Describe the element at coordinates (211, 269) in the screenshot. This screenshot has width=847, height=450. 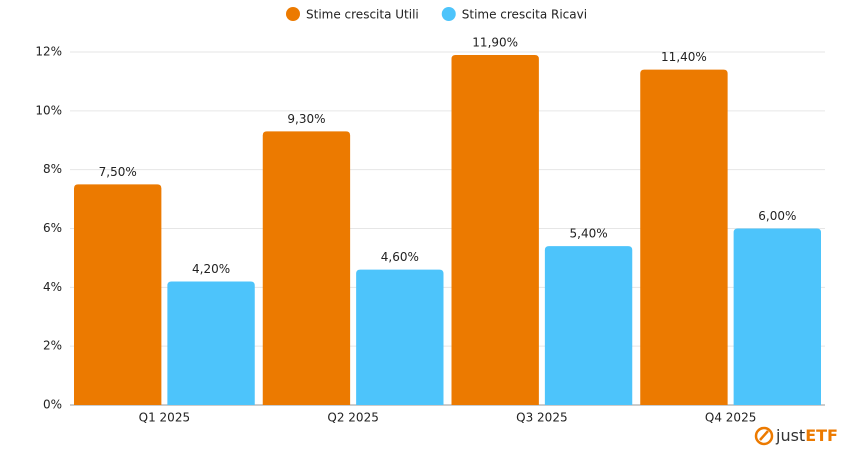
I see `value-label: 4,20%` at that location.